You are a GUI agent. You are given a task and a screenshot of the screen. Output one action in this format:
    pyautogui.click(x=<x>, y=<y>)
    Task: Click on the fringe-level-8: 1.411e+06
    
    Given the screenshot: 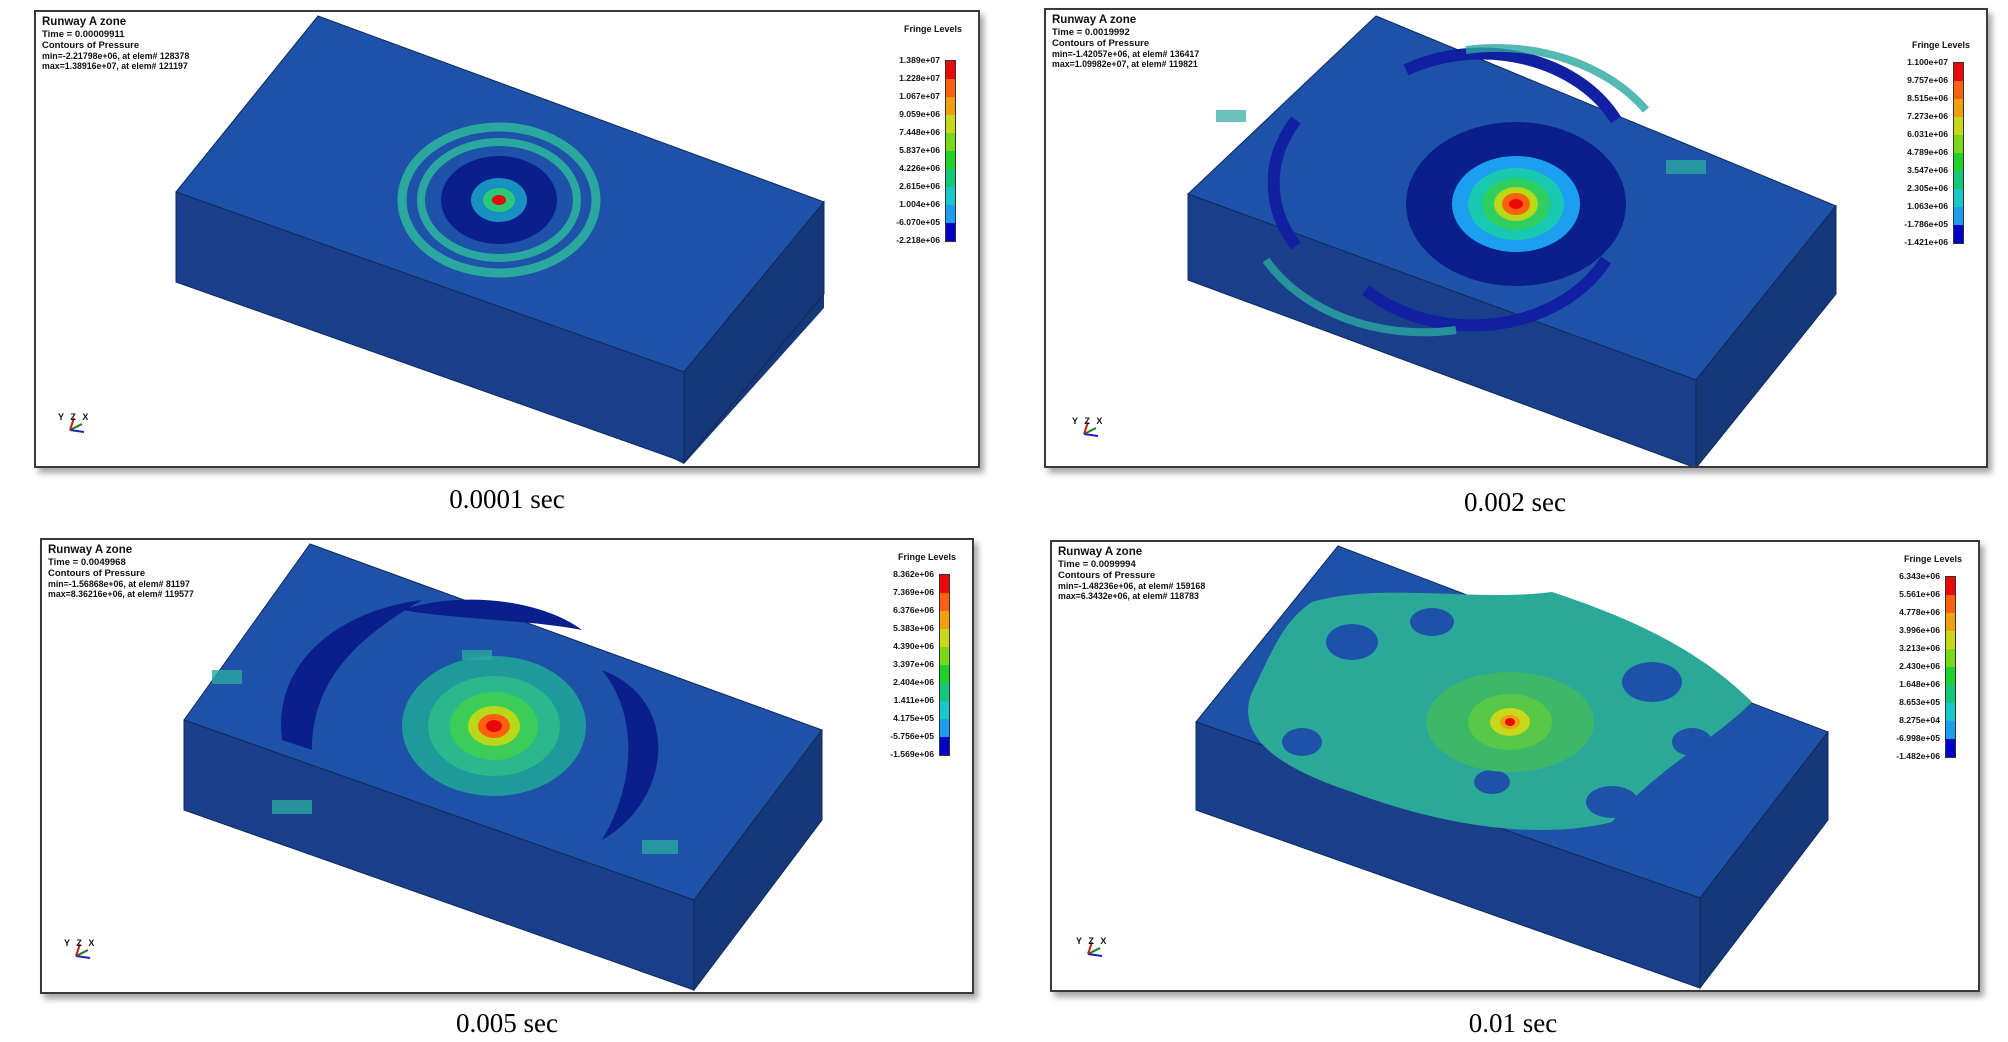 What is the action you would take?
    pyautogui.click(x=913, y=700)
    